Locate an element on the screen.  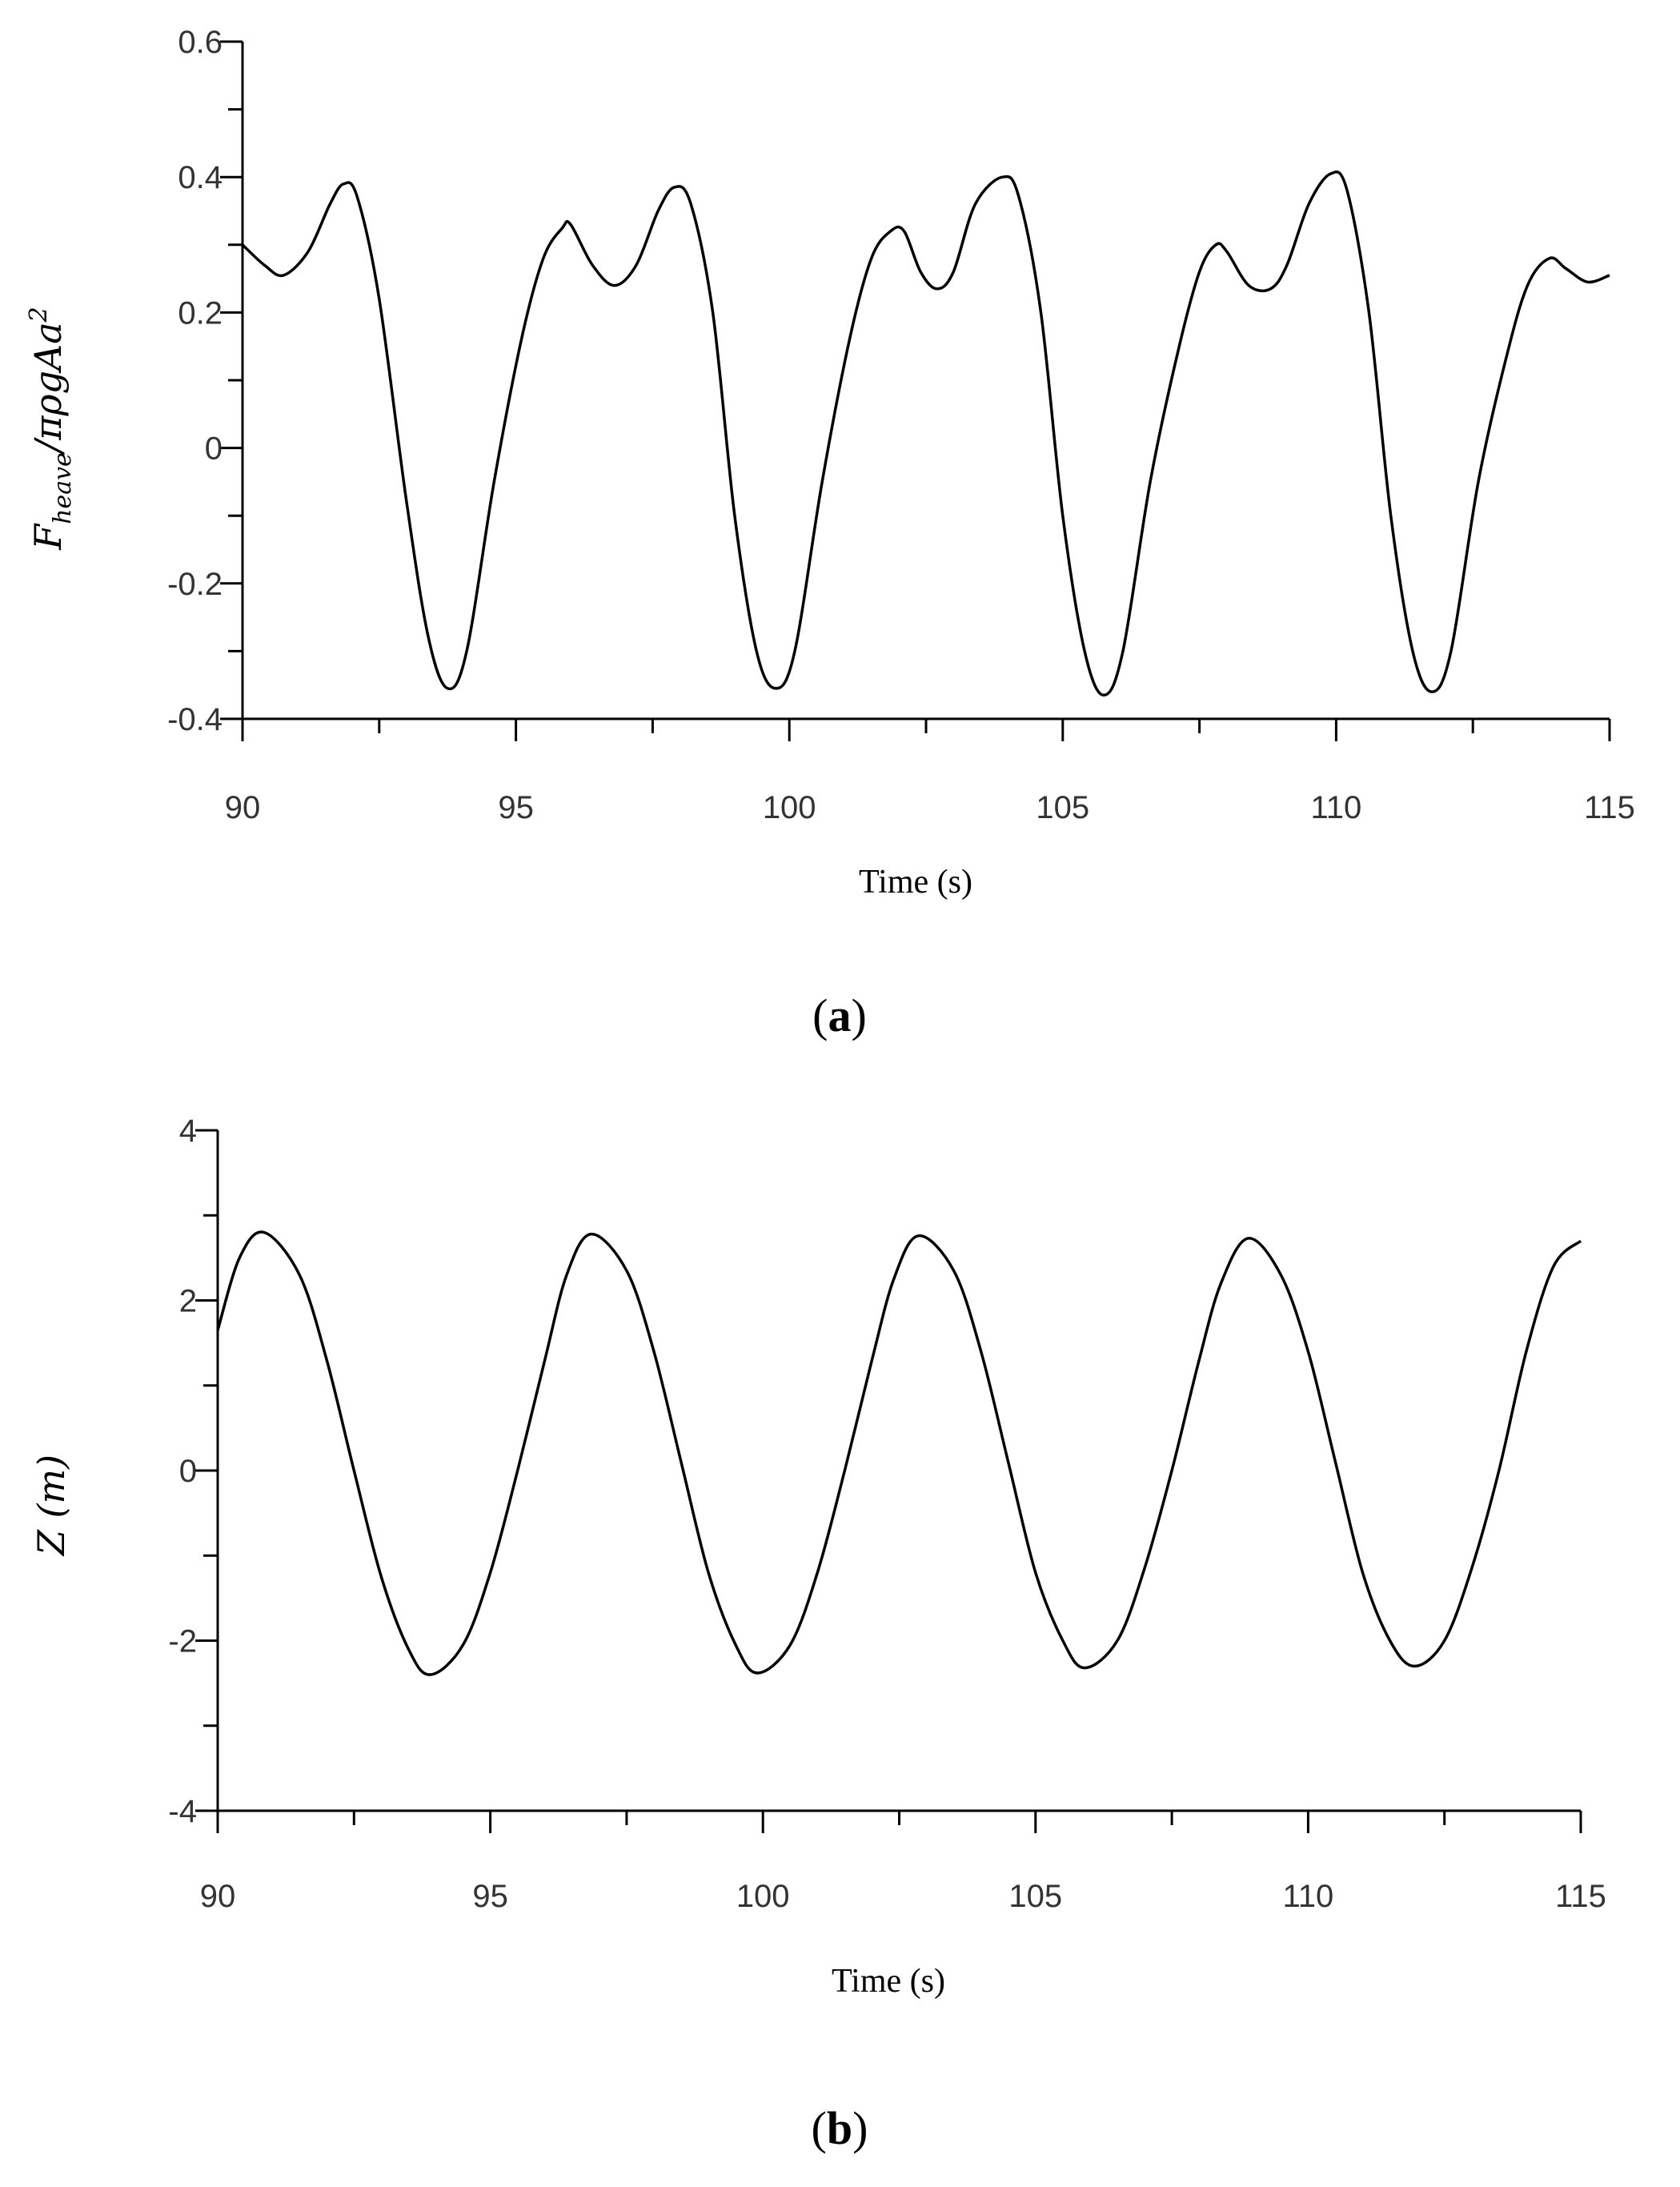
panel-b-label: (b) is located at coordinates (840, 2128).